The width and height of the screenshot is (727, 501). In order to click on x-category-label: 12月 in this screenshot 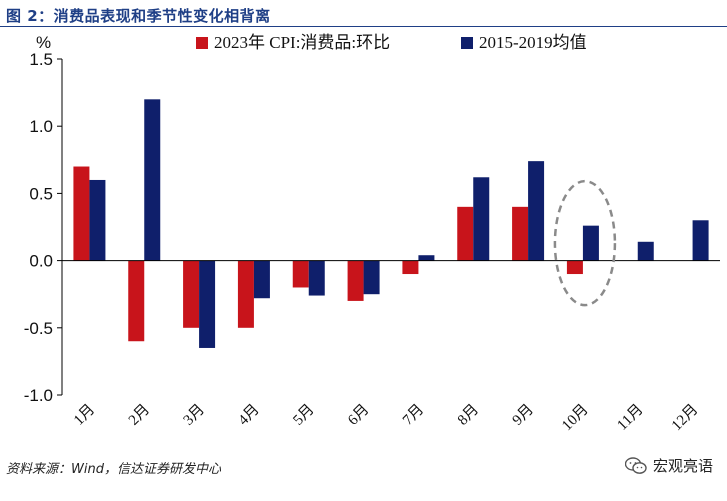, I will do `click(685, 418)`.